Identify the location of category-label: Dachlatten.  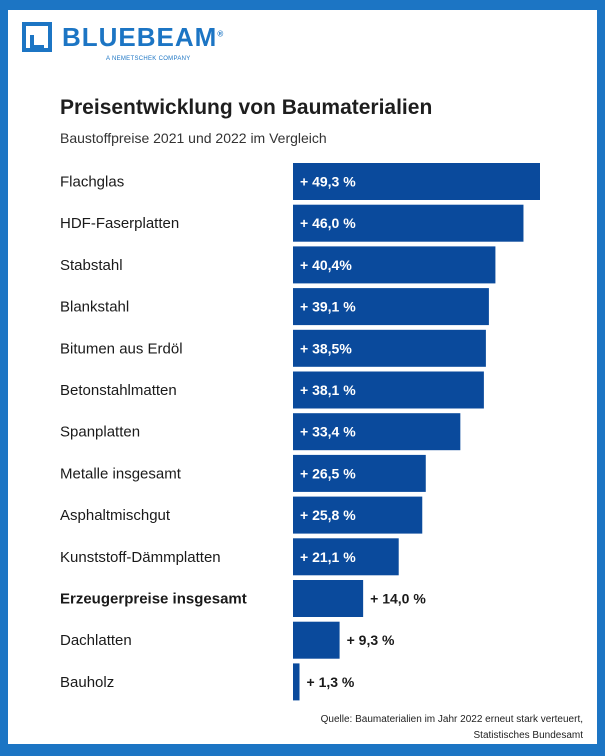
(96, 640).